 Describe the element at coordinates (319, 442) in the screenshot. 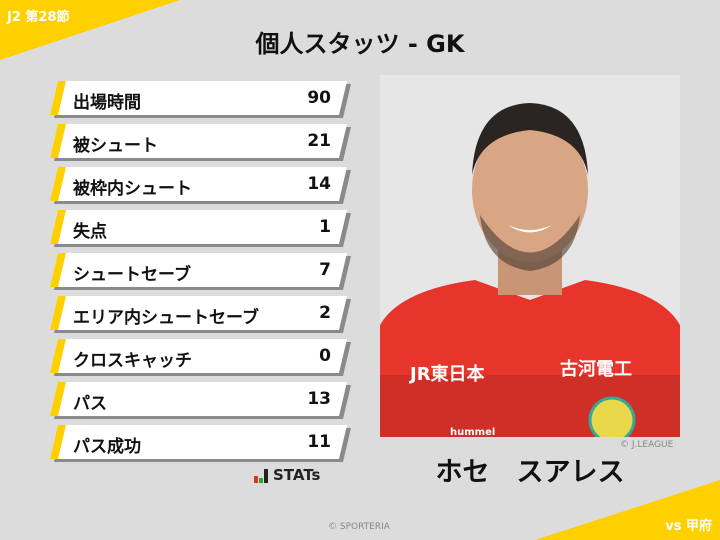

I see `stat-value: 11` at that location.